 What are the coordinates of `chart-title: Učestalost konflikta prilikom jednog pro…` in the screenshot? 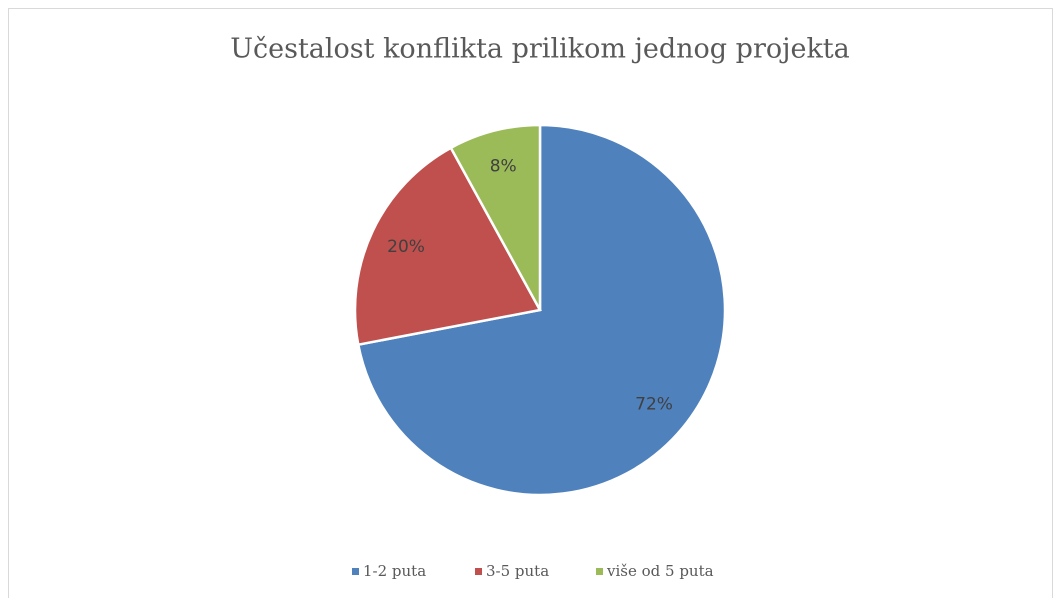 It's located at (540, 49).